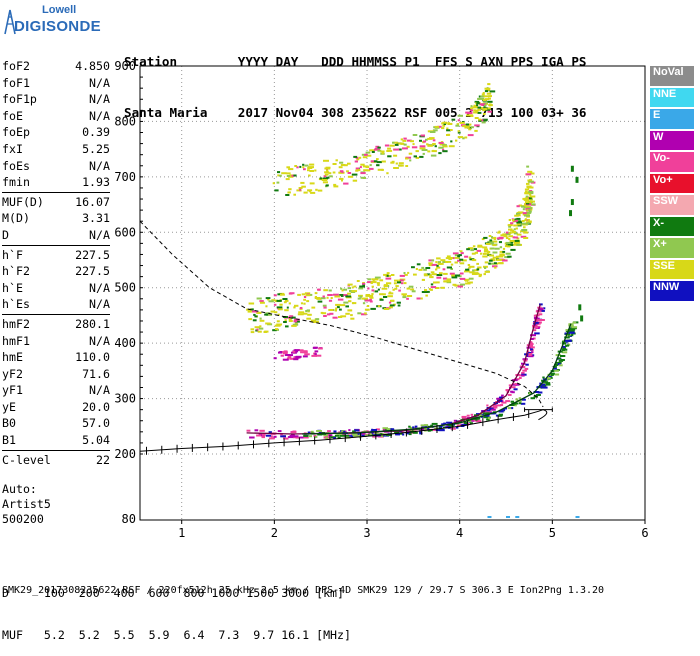 This screenshot has height=656, width=700. What do you see at coordinates (56, 149) in the screenshot?
I see `param-row: fxI 5.25` at bounding box center [56, 149].